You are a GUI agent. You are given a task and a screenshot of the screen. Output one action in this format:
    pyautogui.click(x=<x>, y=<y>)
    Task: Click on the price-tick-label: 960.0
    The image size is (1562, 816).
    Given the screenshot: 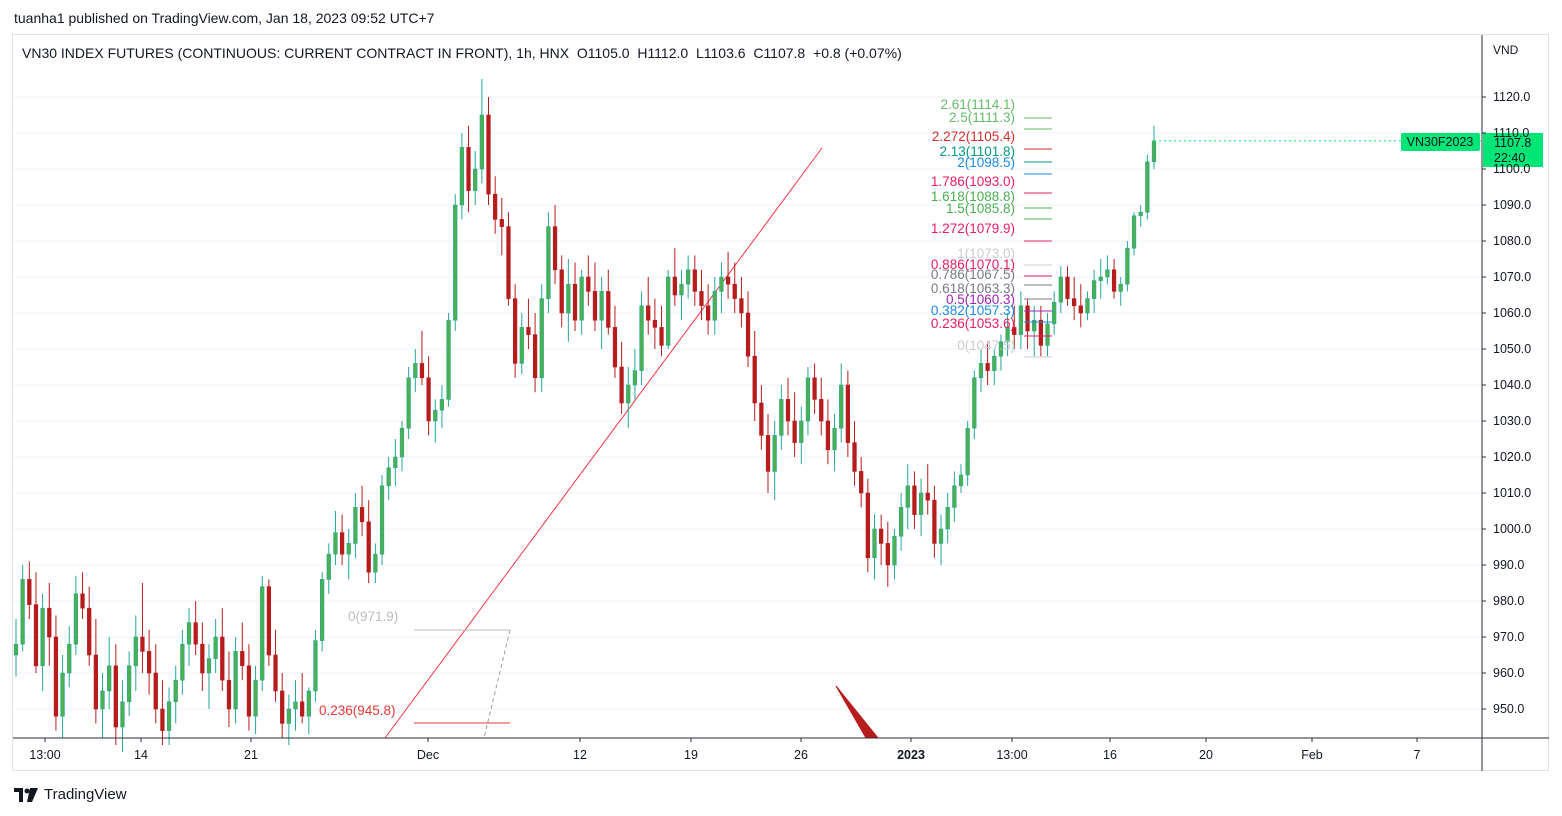 What is the action you would take?
    pyautogui.click(x=1508, y=673)
    